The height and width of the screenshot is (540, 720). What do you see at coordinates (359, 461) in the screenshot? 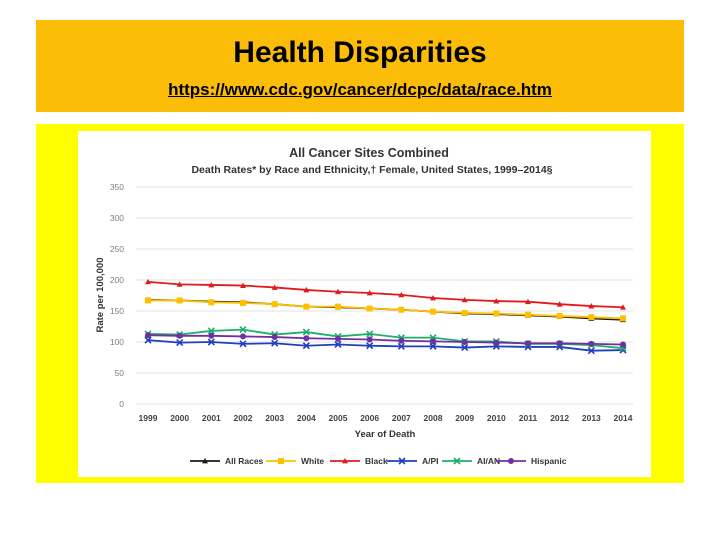
I see `legend-item: Black` at bounding box center [359, 461].